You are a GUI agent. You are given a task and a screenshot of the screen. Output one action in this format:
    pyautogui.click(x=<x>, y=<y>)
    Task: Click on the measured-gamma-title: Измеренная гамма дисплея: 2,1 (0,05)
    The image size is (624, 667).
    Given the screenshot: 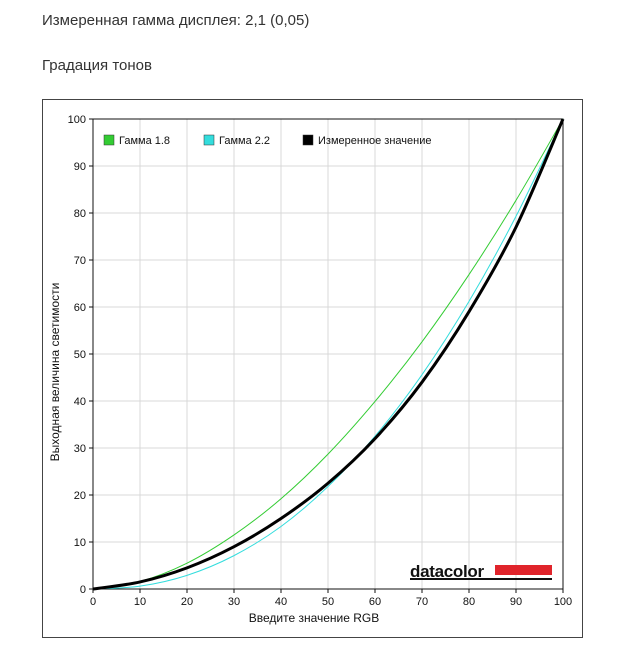 What is the action you would take?
    pyautogui.click(x=176, y=20)
    